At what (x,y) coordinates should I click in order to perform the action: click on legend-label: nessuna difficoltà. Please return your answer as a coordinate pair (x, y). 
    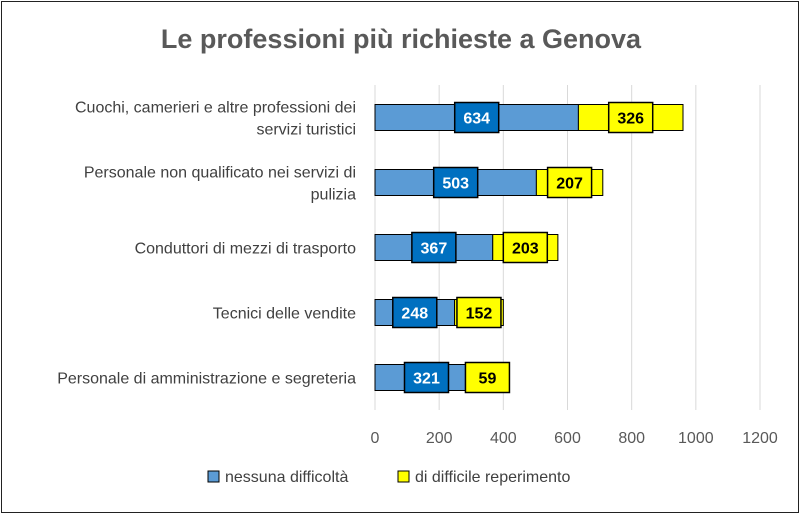
    Looking at the image, I should click on (286, 477).